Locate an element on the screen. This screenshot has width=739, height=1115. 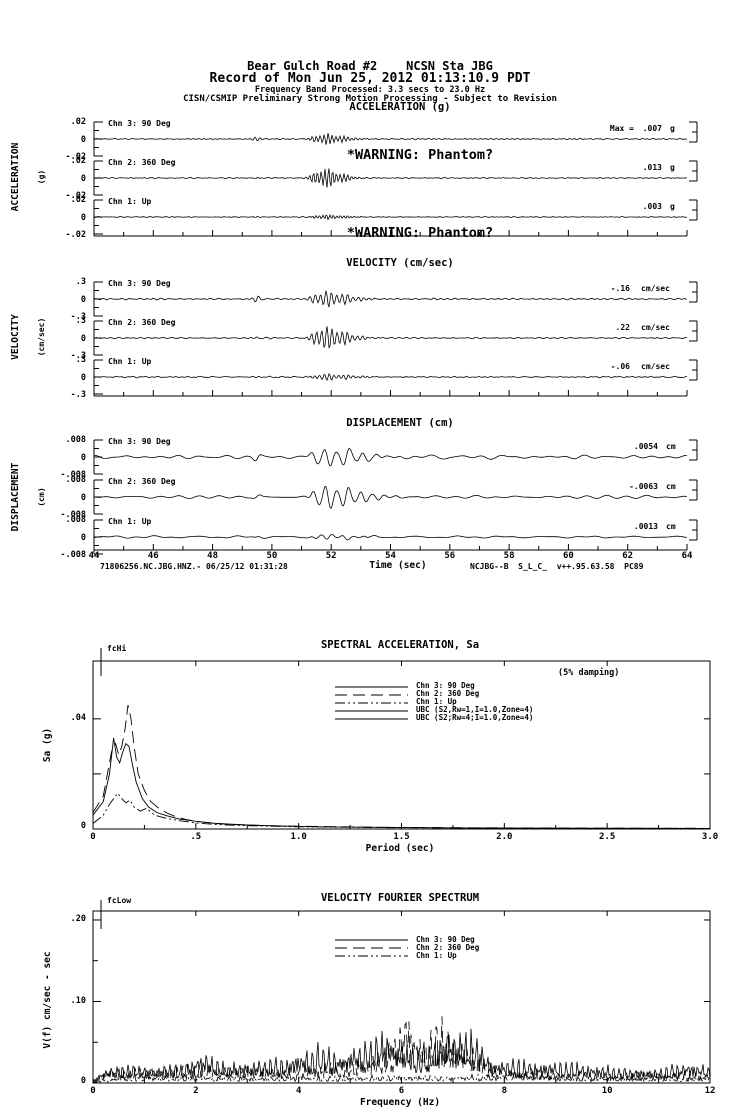
fourier-xtick-label: 4 is located at coordinates (298, 1091).